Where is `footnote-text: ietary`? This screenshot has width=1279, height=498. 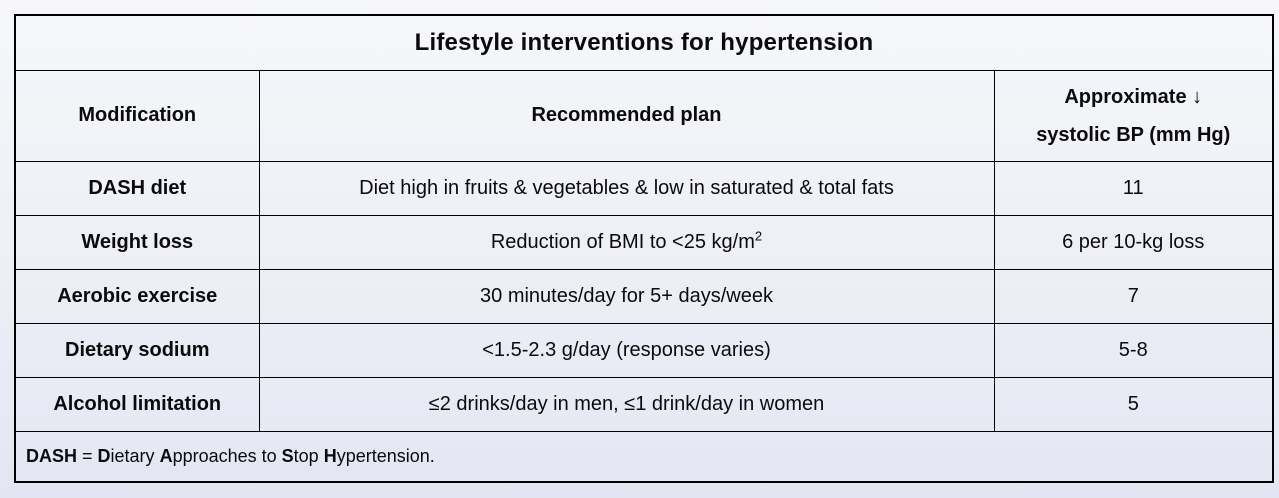 footnote-text: ietary is located at coordinates (135, 456).